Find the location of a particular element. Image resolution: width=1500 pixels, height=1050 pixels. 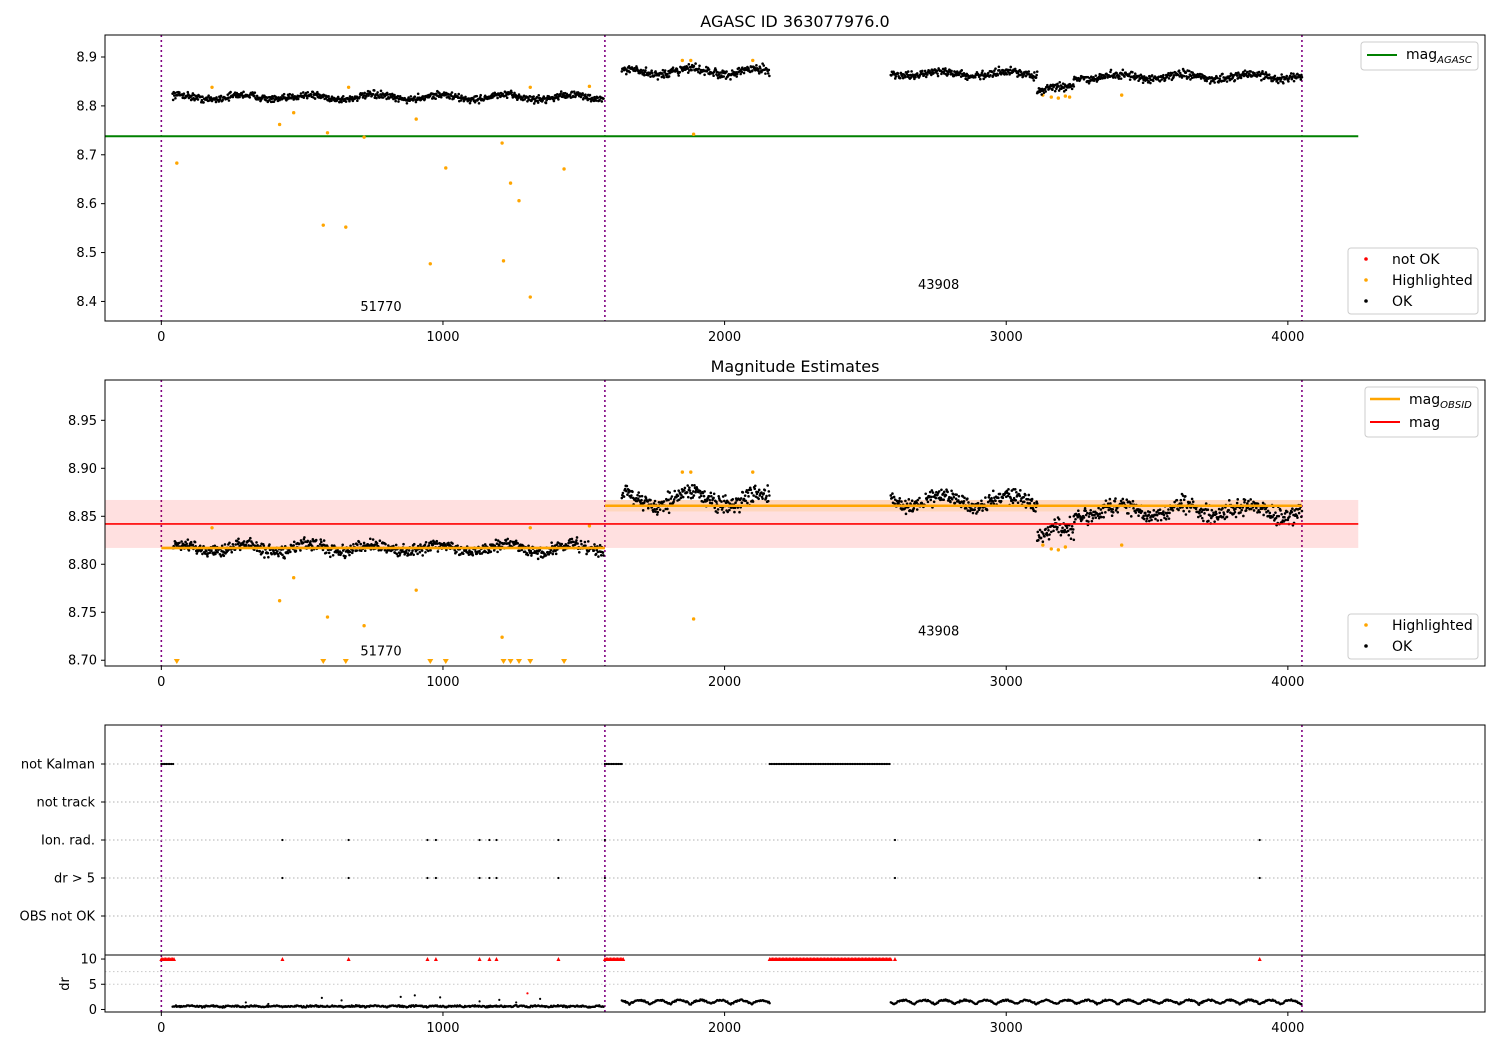

legend-mag-label: mag is located at coordinates (1424, 423).